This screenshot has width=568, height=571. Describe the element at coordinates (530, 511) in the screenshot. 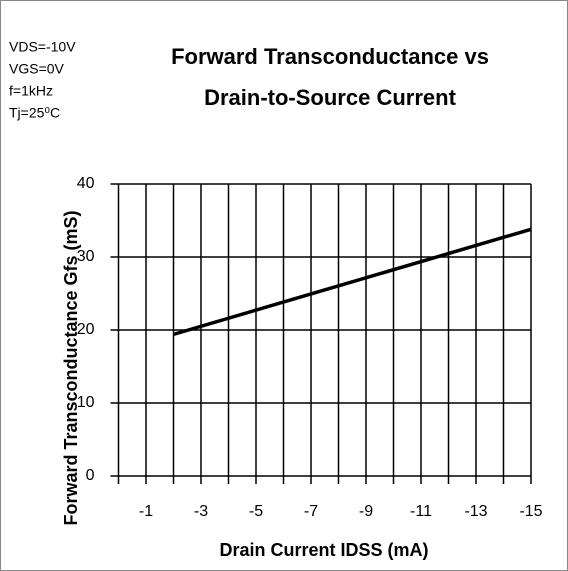

I see `x-tick-label: -15` at that location.